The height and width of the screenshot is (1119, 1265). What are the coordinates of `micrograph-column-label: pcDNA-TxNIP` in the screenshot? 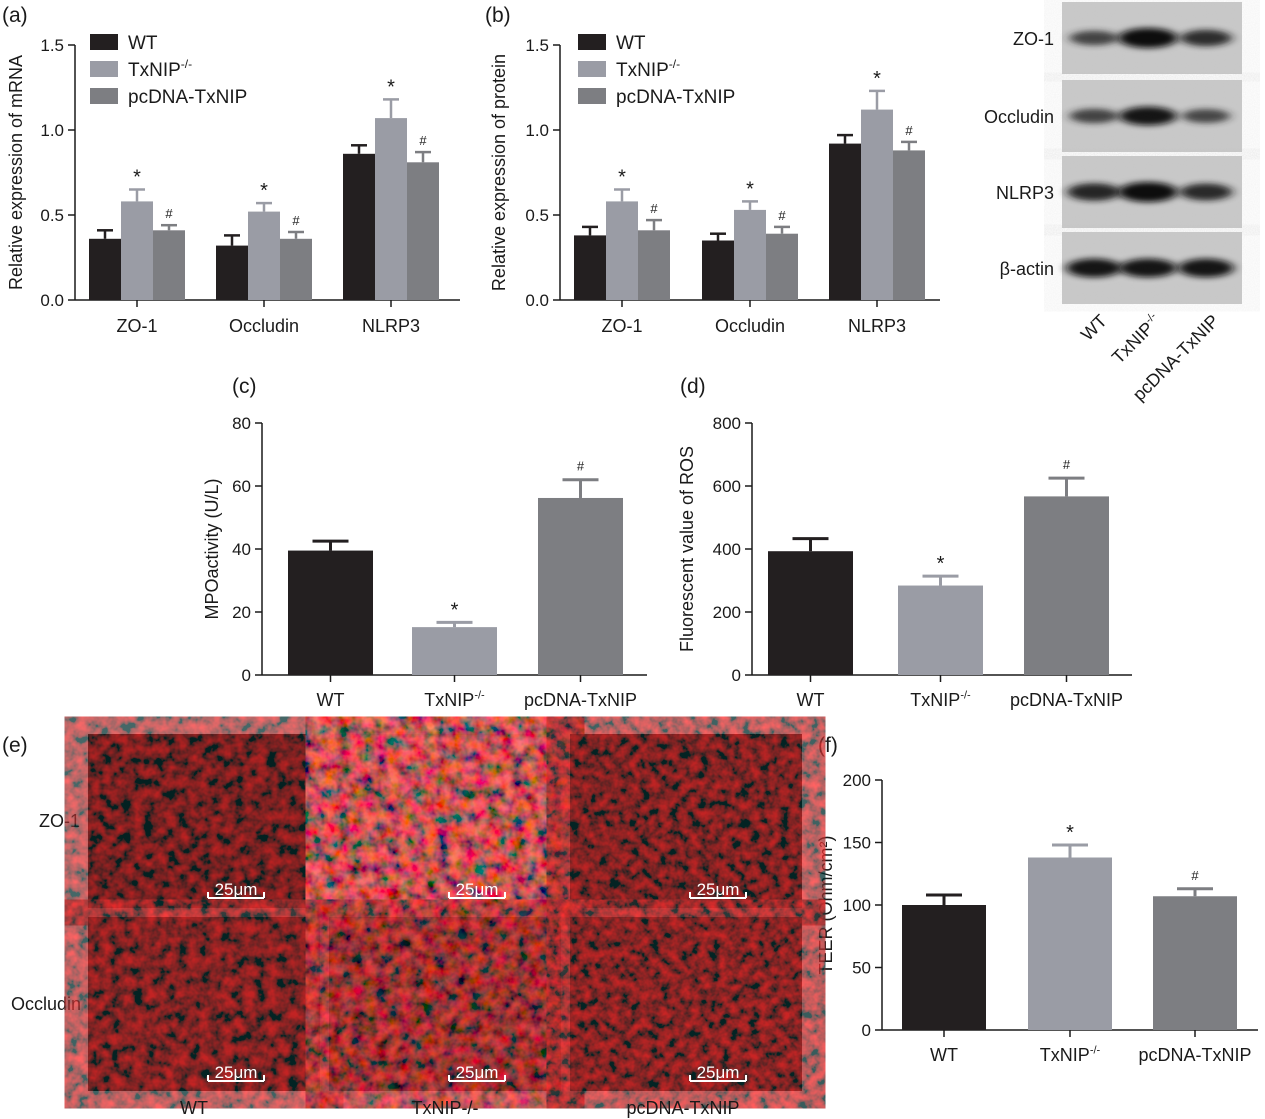 It's located at (682, 1108).